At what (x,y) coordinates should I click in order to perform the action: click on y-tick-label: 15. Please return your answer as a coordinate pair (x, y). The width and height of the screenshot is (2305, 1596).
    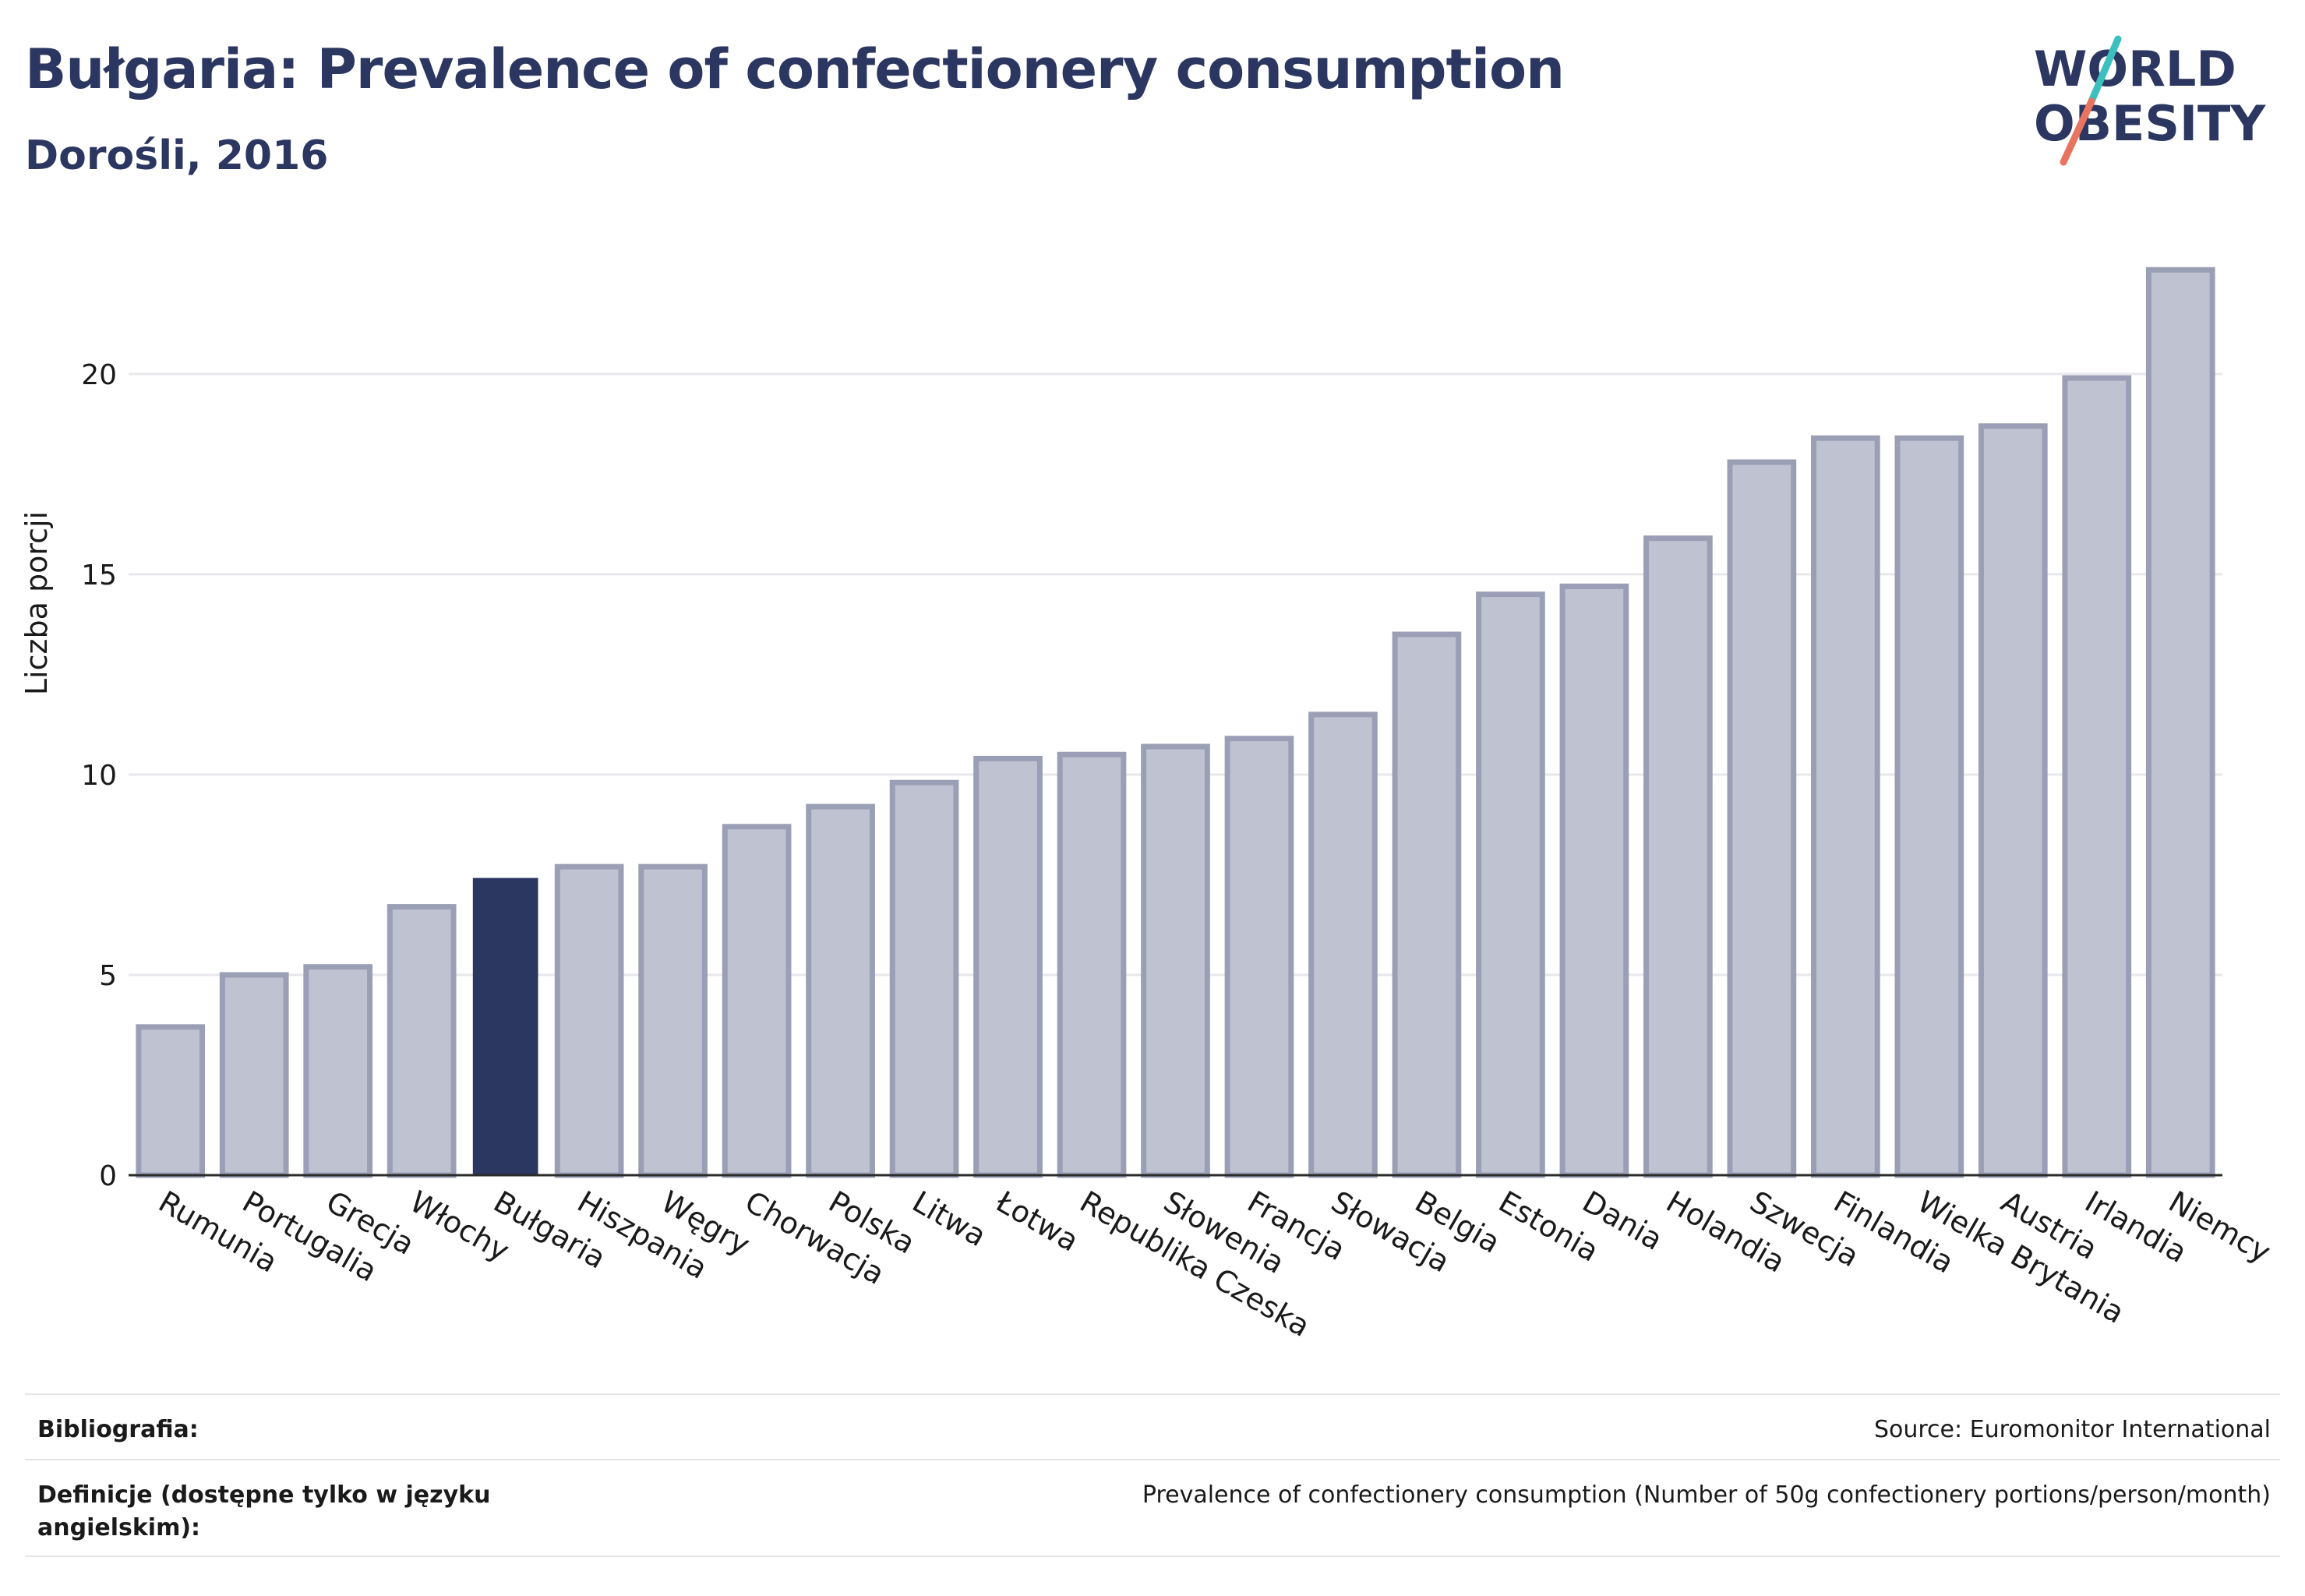
    Looking at the image, I should click on (99, 575).